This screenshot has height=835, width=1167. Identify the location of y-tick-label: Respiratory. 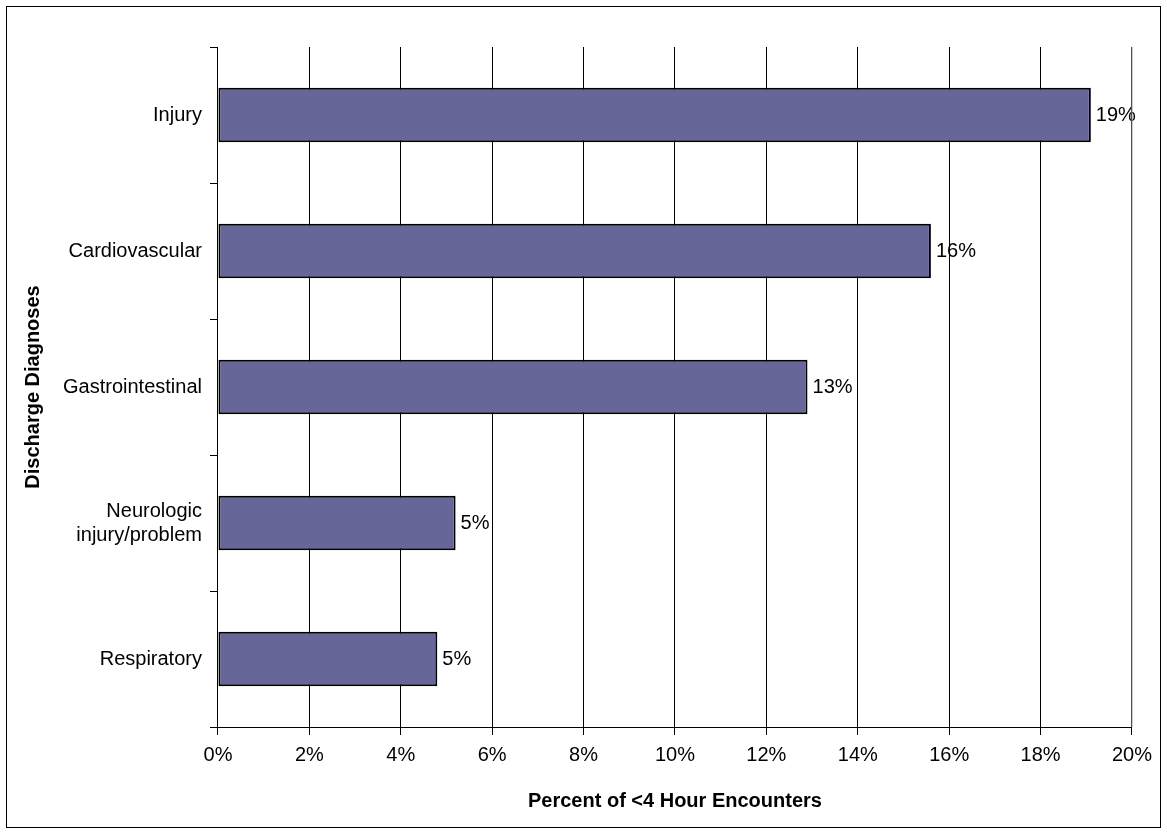
(150, 657).